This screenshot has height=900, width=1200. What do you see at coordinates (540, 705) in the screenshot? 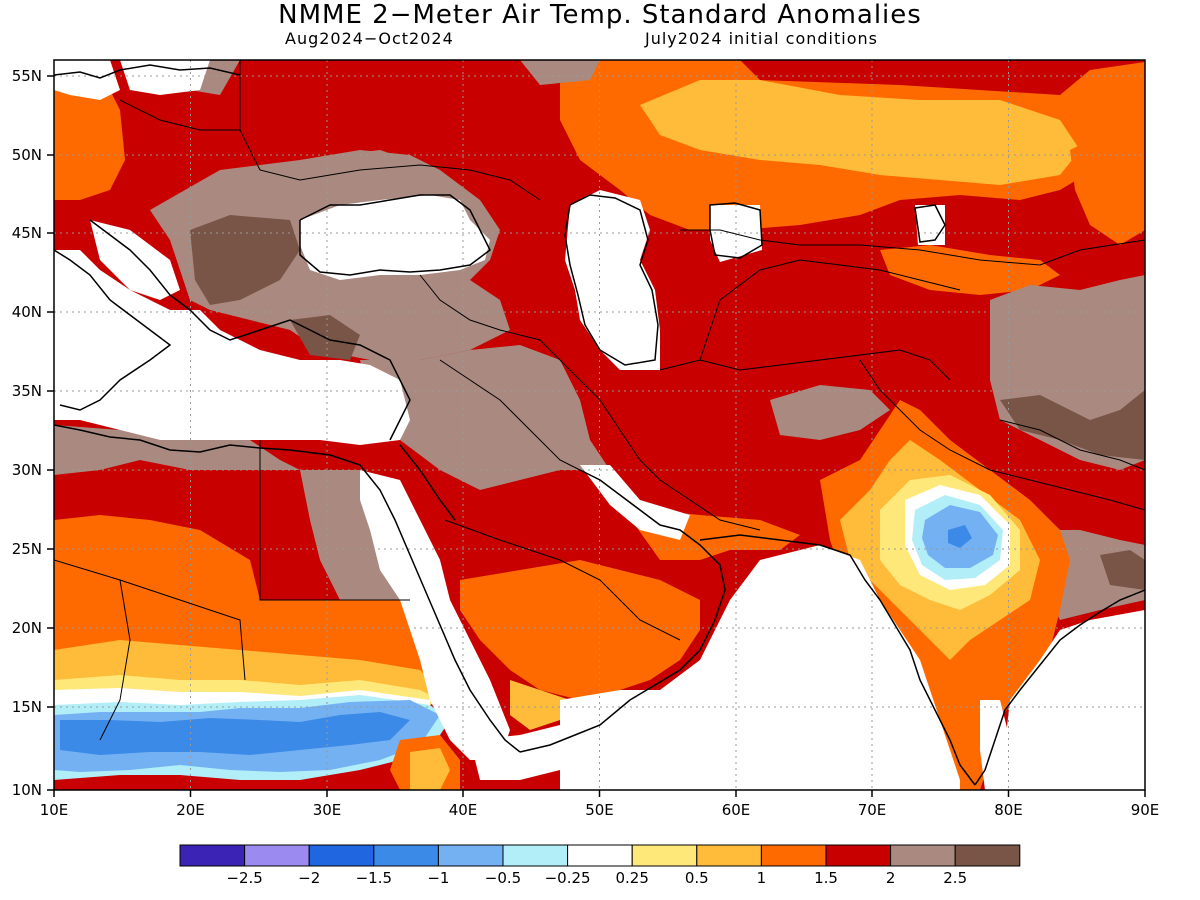
I see `field-yellow-yemen` at bounding box center [540, 705].